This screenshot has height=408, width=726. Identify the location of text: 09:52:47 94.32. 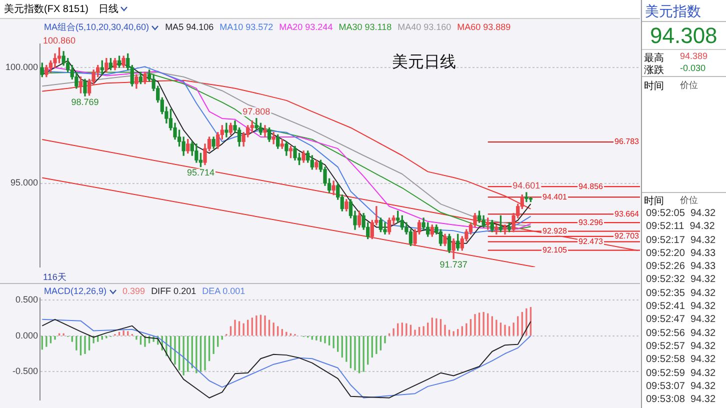
(681, 320).